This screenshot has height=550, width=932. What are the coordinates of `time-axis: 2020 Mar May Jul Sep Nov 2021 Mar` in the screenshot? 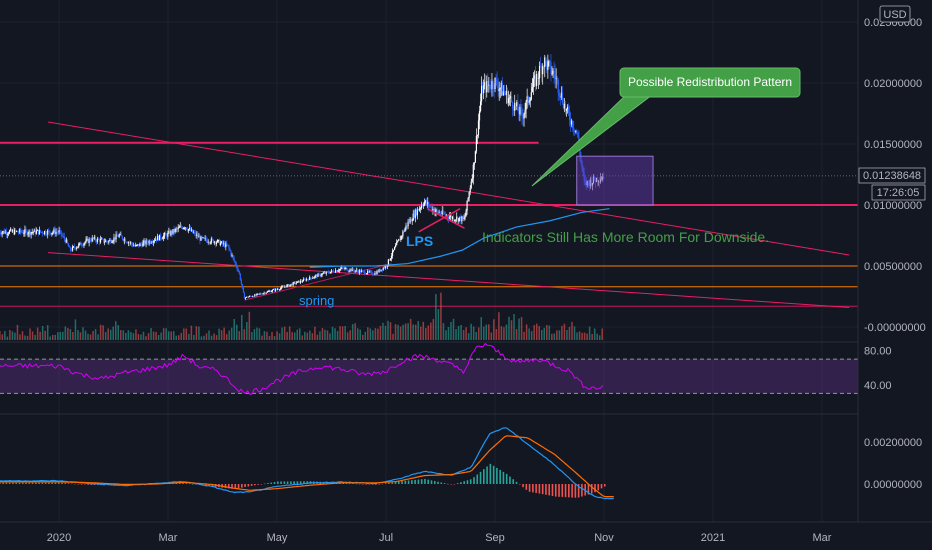 It's located at (439, 538).